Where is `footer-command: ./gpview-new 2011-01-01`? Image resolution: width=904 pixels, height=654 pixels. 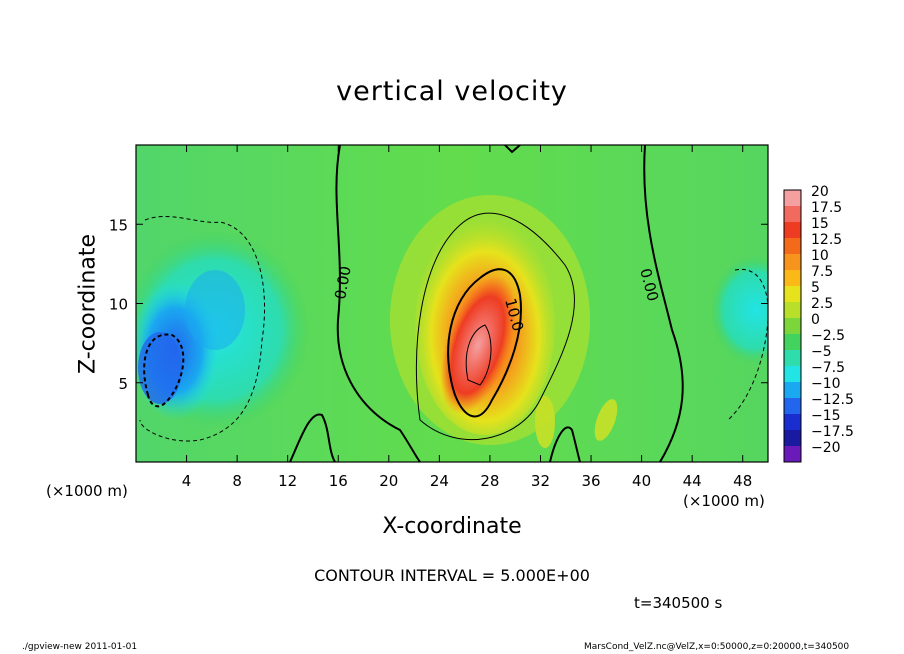
footer-command: ./gpview-new 2011-01-01 is located at coordinates (80, 647).